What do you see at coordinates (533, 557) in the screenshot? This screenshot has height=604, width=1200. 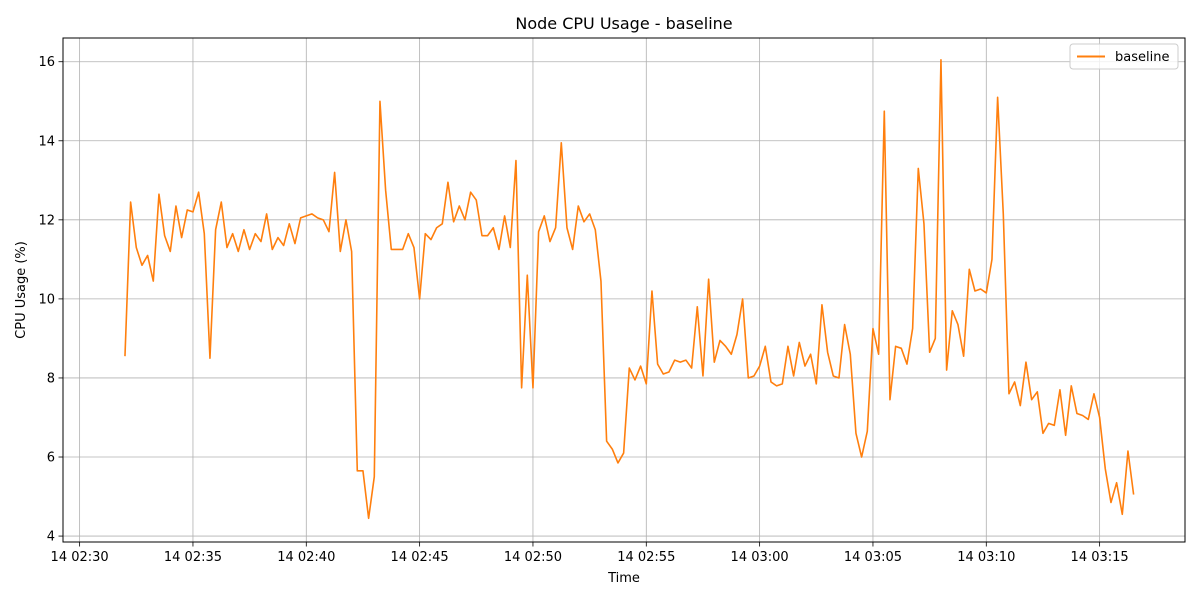 I see `x-tick-label: 14 02:50` at bounding box center [533, 557].